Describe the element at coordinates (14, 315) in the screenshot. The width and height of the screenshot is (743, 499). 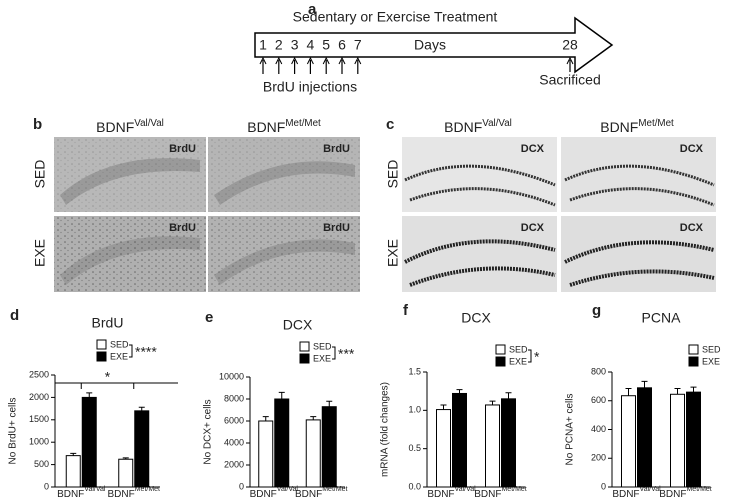
I see `panel-label: d` at that location.